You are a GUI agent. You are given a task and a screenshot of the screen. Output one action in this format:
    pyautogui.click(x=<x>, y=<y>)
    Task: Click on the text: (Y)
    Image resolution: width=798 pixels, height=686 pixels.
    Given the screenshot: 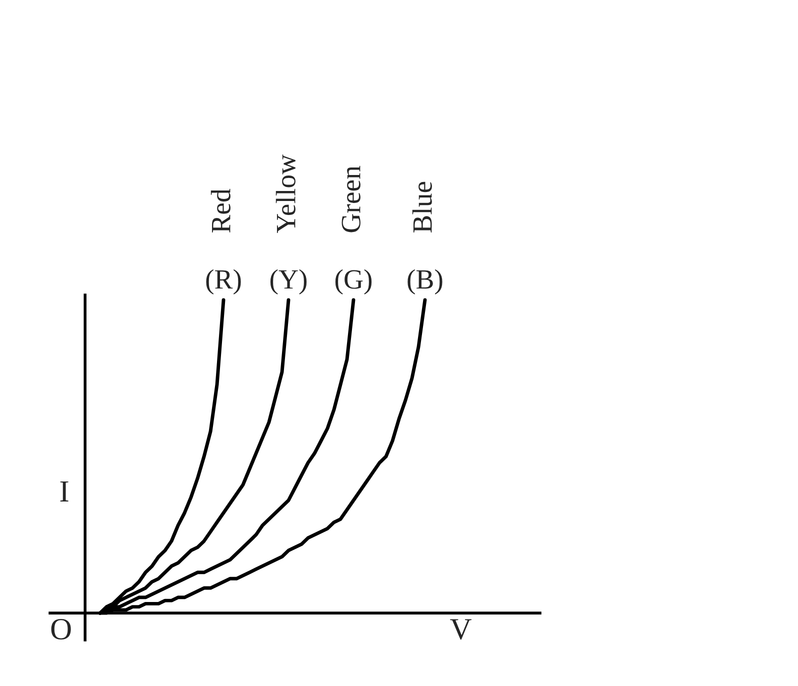 What is the action you would take?
    pyautogui.click(x=288, y=281)
    